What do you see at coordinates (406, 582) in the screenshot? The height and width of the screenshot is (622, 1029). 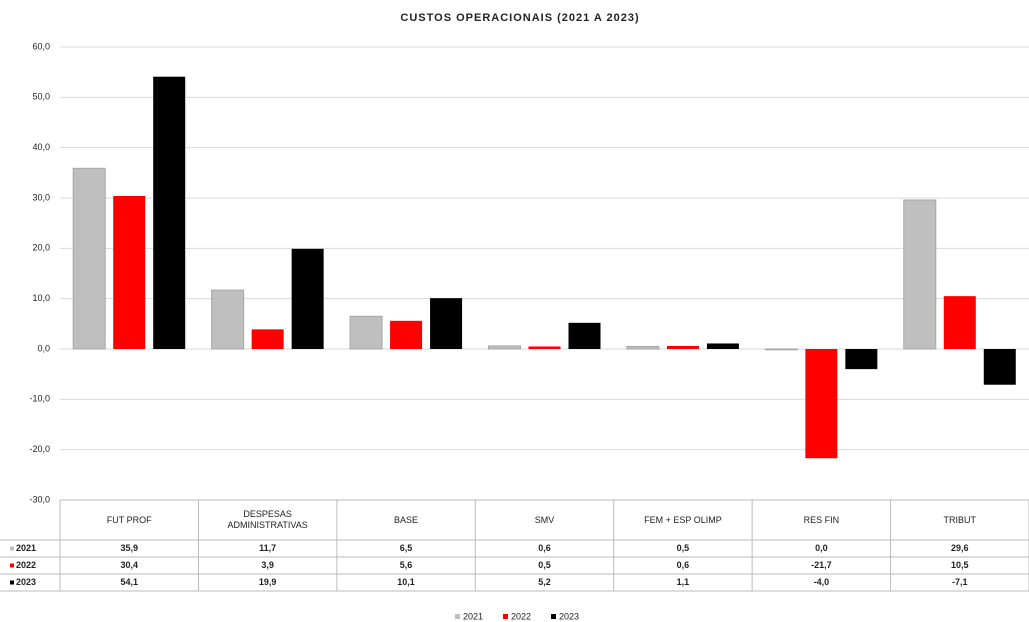 I see `table-value: 10,1` at bounding box center [406, 582].